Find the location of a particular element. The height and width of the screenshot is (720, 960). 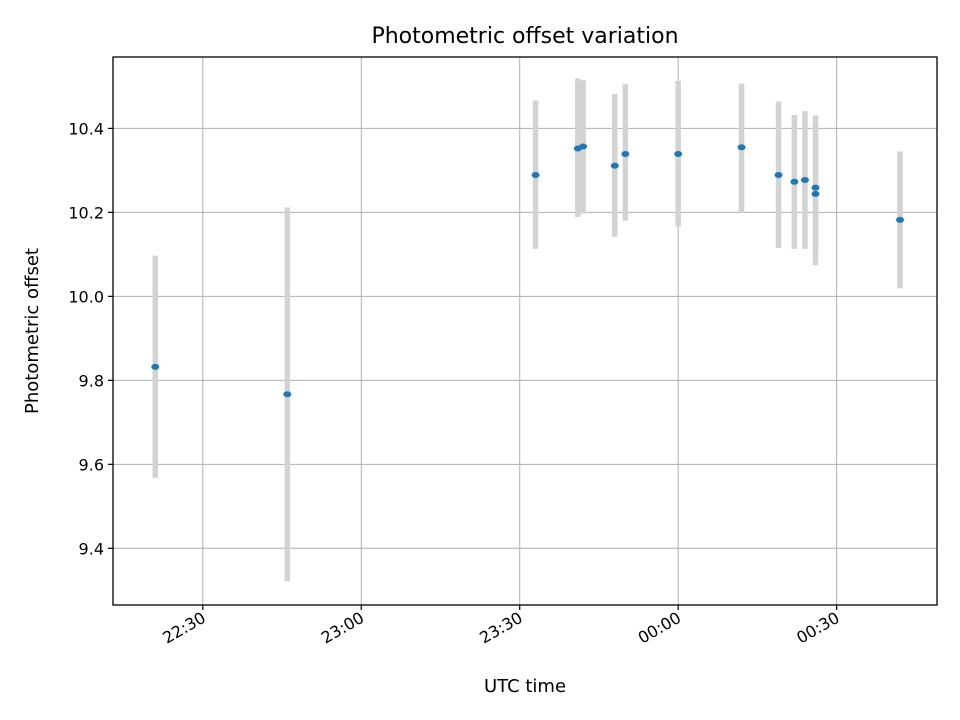

y-tick-label: 9.8 is located at coordinates (91, 380).